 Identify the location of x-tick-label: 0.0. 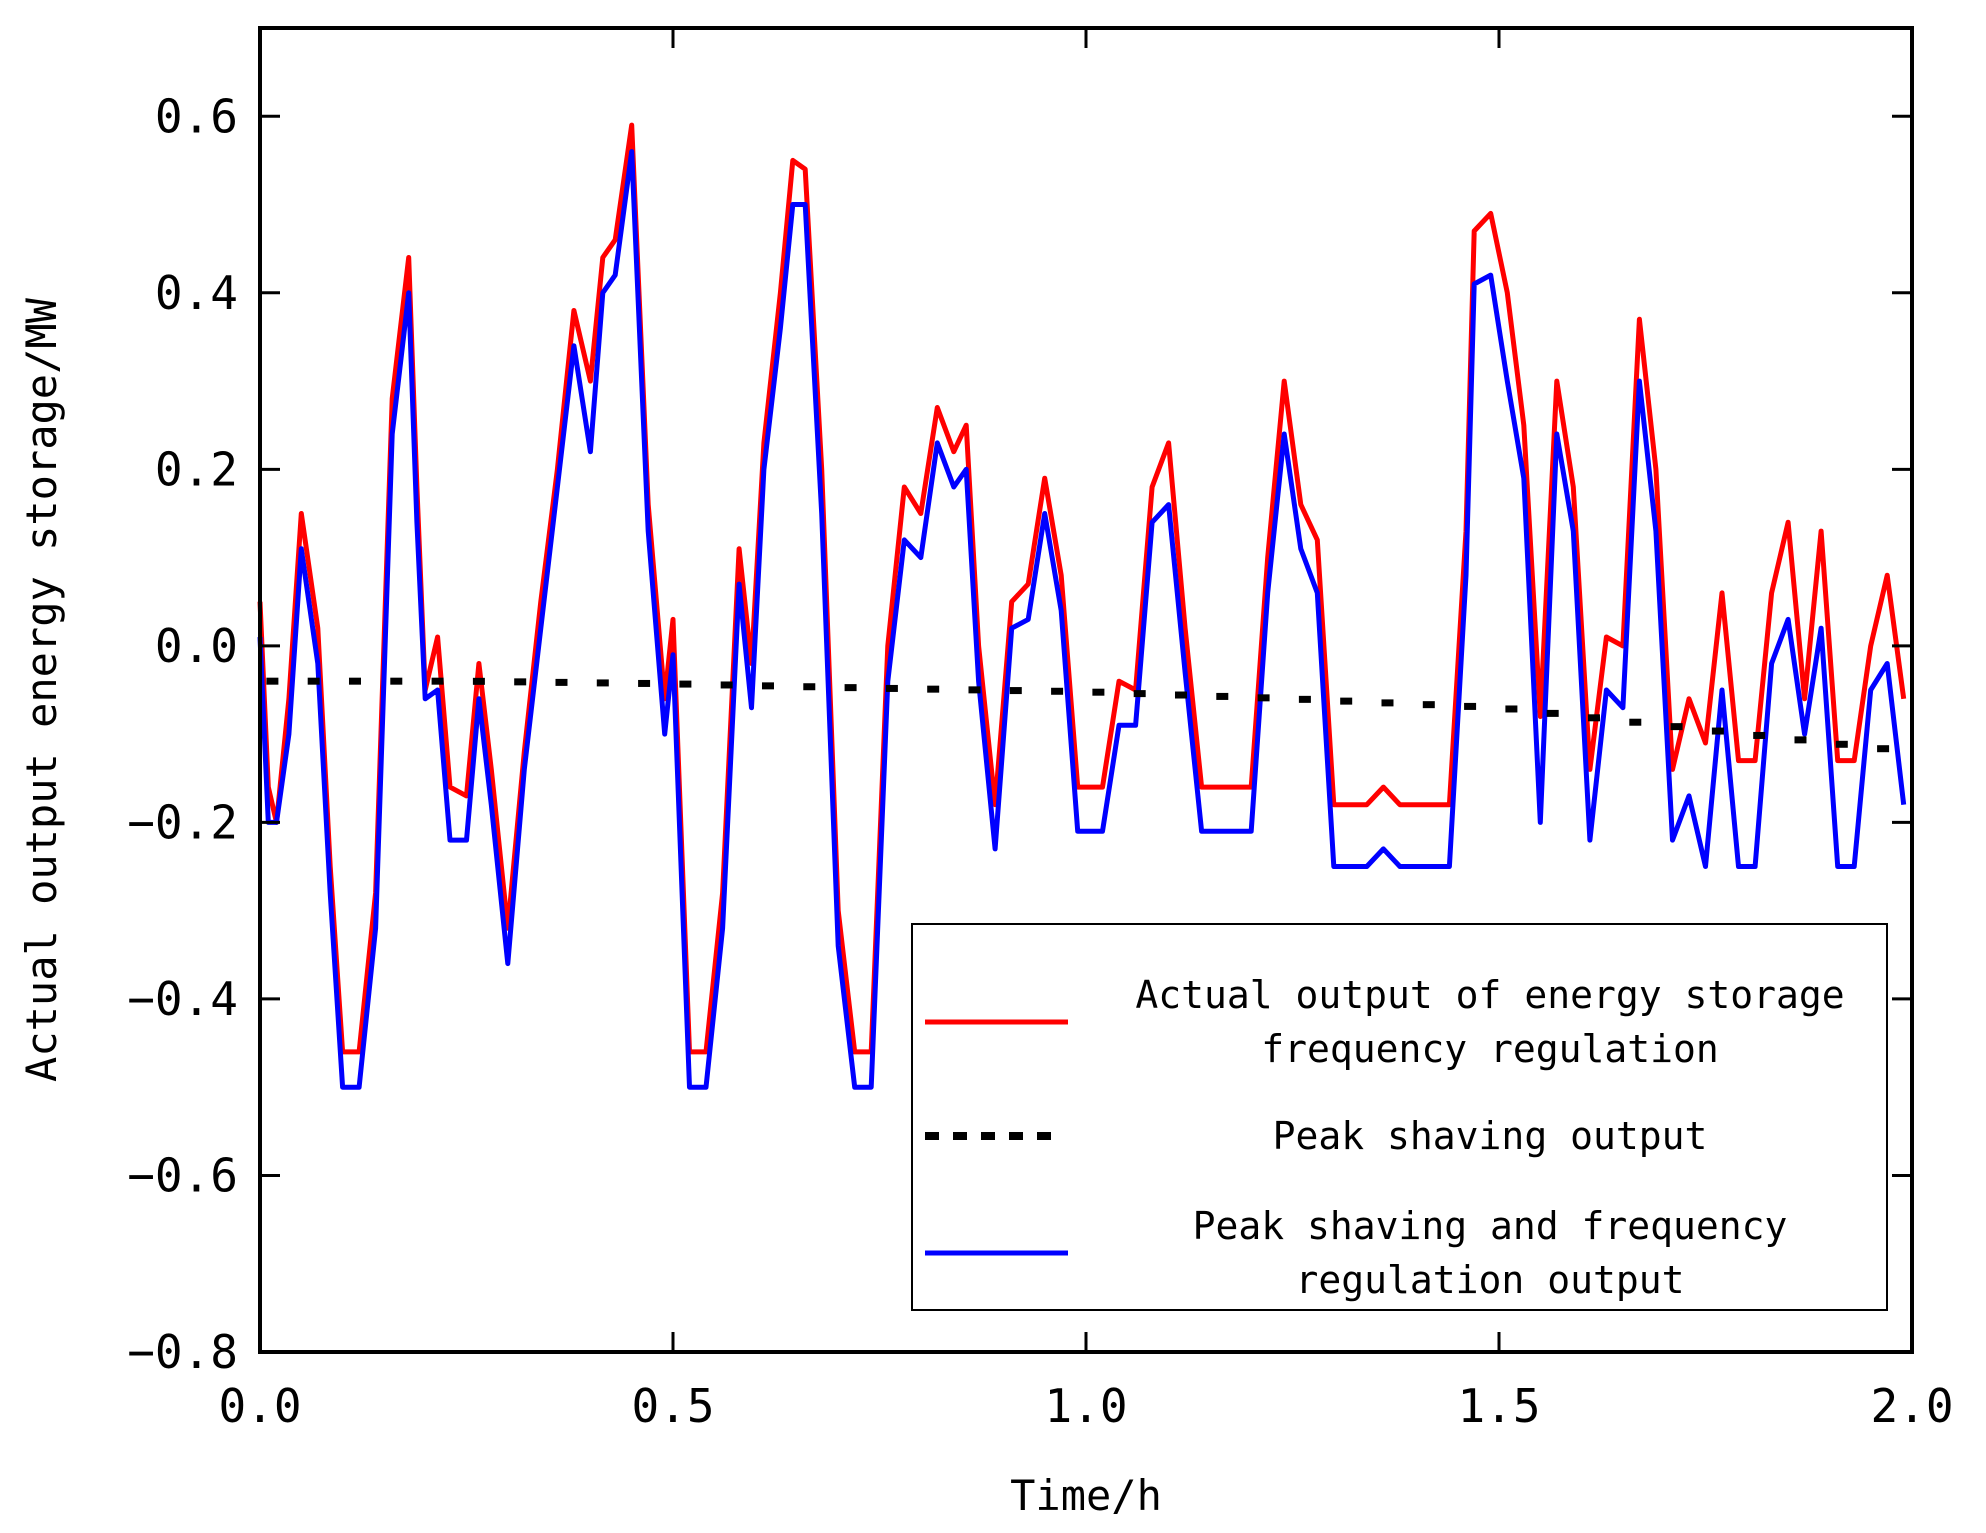
(259, 1406).